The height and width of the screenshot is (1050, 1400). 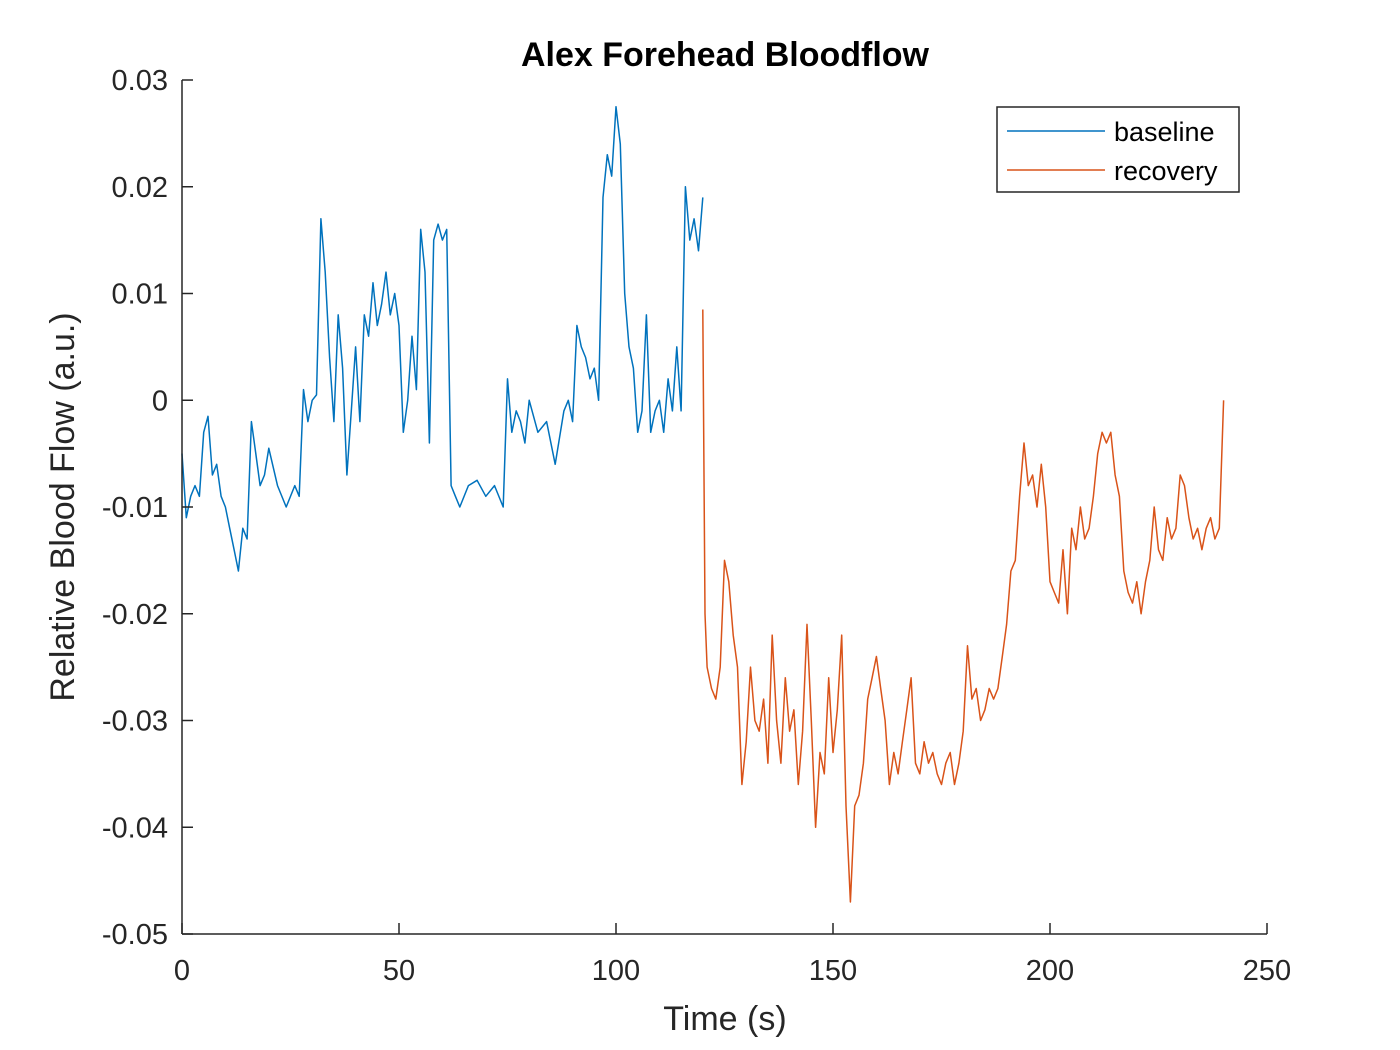 What do you see at coordinates (135, 935) in the screenshot?
I see `y-tick-label: -0.05` at bounding box center [135, 935].